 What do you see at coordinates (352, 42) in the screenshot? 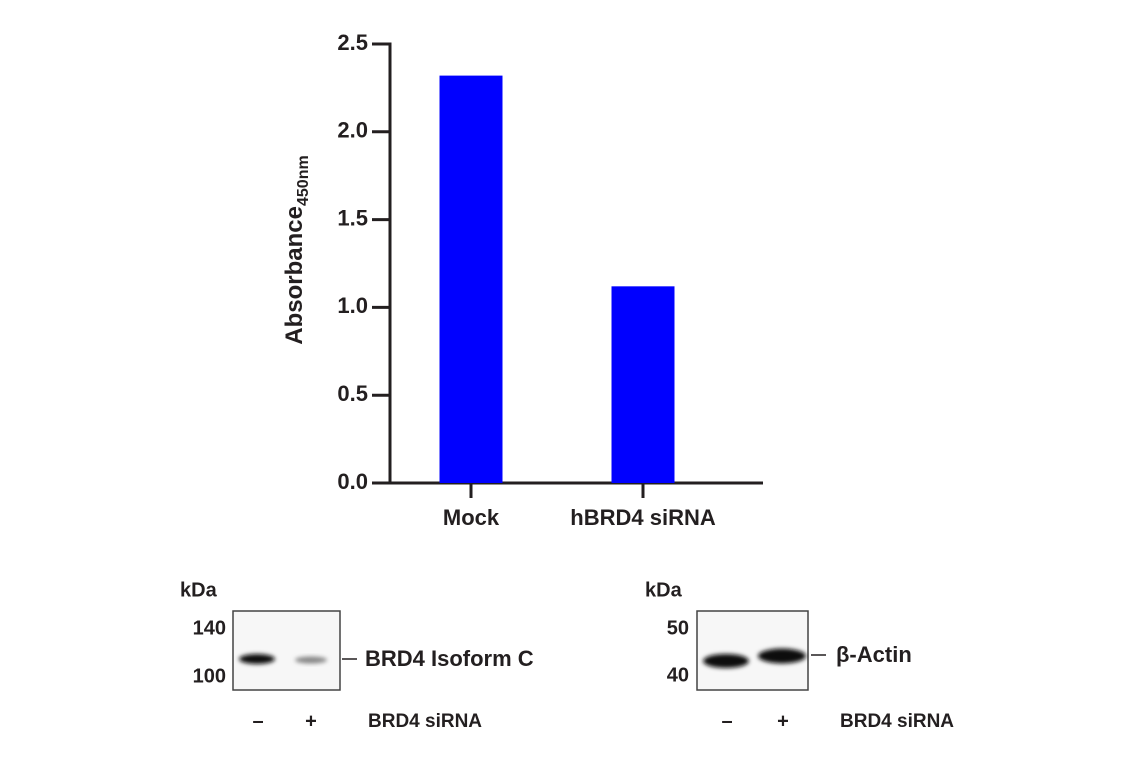
I see `y-tick-label: 2.5` at bounding box center [352, 42].